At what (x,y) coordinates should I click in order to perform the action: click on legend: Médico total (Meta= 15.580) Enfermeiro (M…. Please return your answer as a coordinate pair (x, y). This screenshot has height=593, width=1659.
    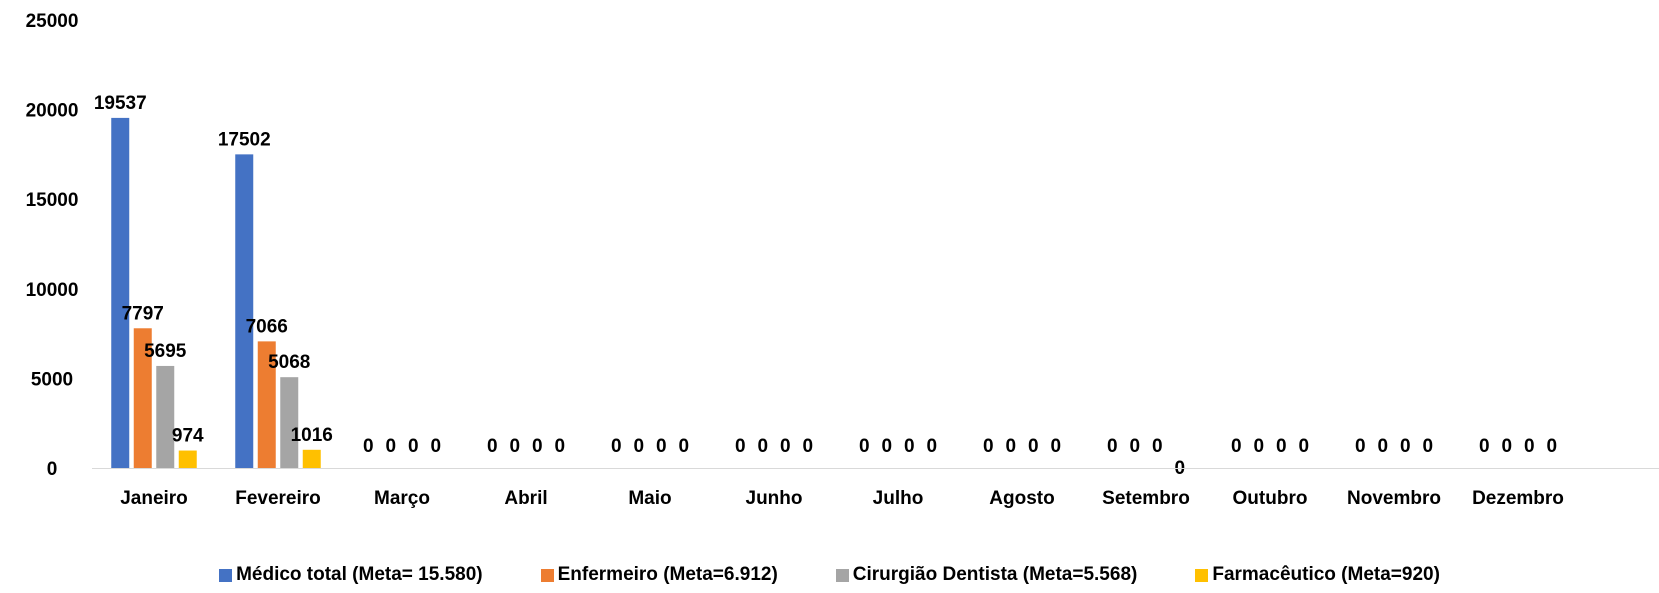
    Looking at the image, I should click on (829, 575).